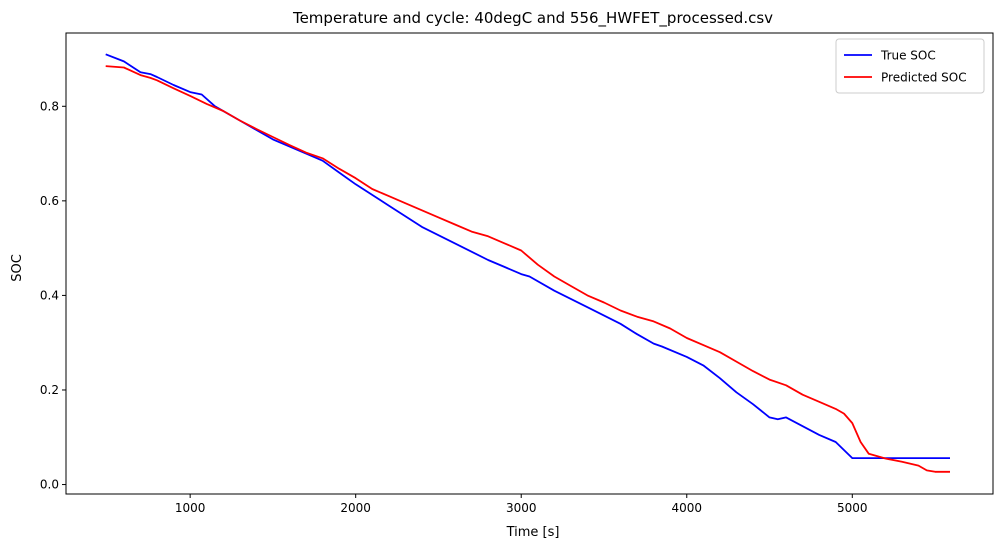 The width and height of the screenshot is (1001, 551). What do you see at coordinates (190, 508) in the screenshot?
I see `x-tick-label: 1000` at bounding box center [190, 508].